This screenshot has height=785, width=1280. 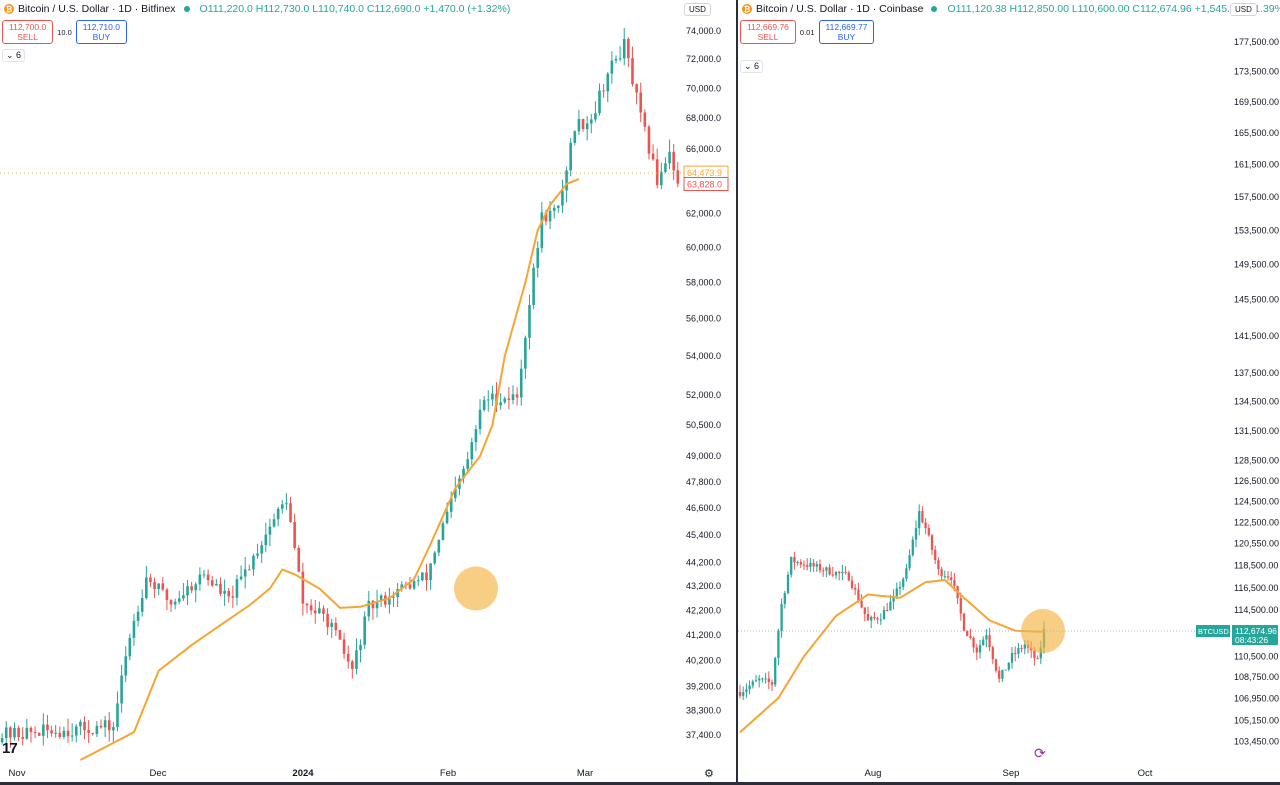 I want to click on y-tick-label: 58,000.0, so click(x=703, y=282).